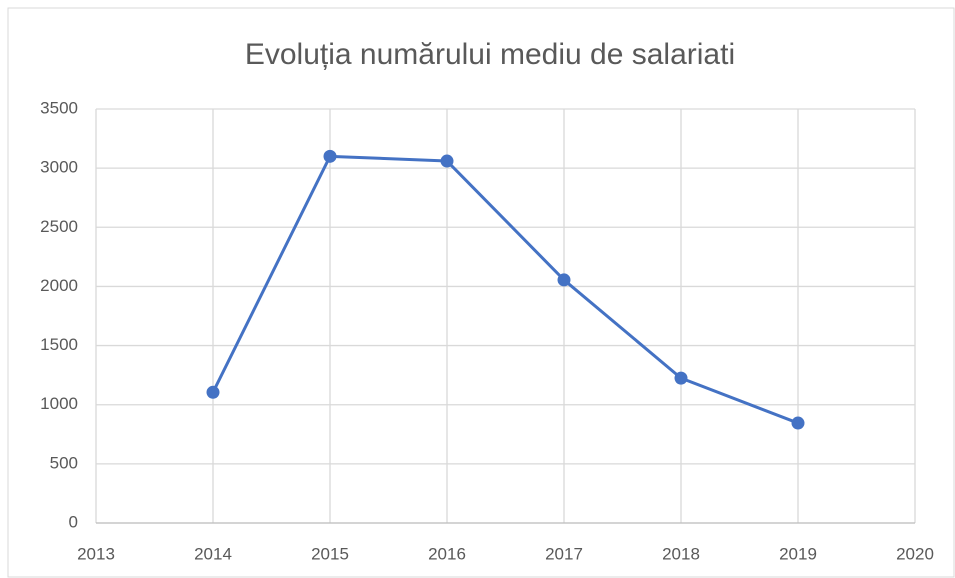  Describe the element at coordinates (59, 167) in the screenshot. I see `y-tick-label: 3000` at that location.